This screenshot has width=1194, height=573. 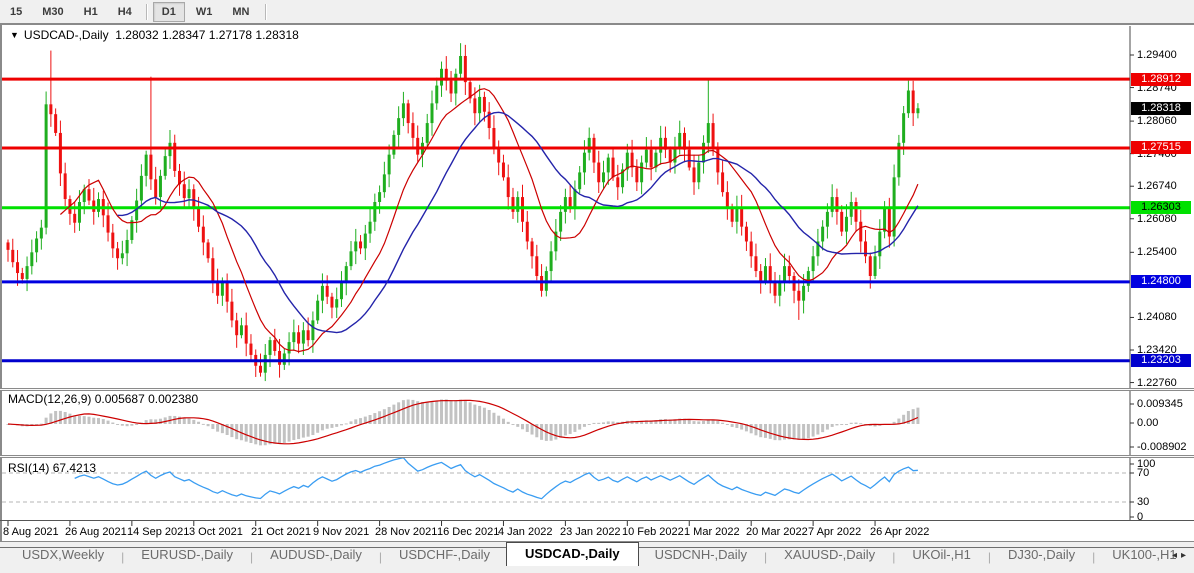 I want to click on price-axis-label: 1.23420, so click(x=1157, y=350).